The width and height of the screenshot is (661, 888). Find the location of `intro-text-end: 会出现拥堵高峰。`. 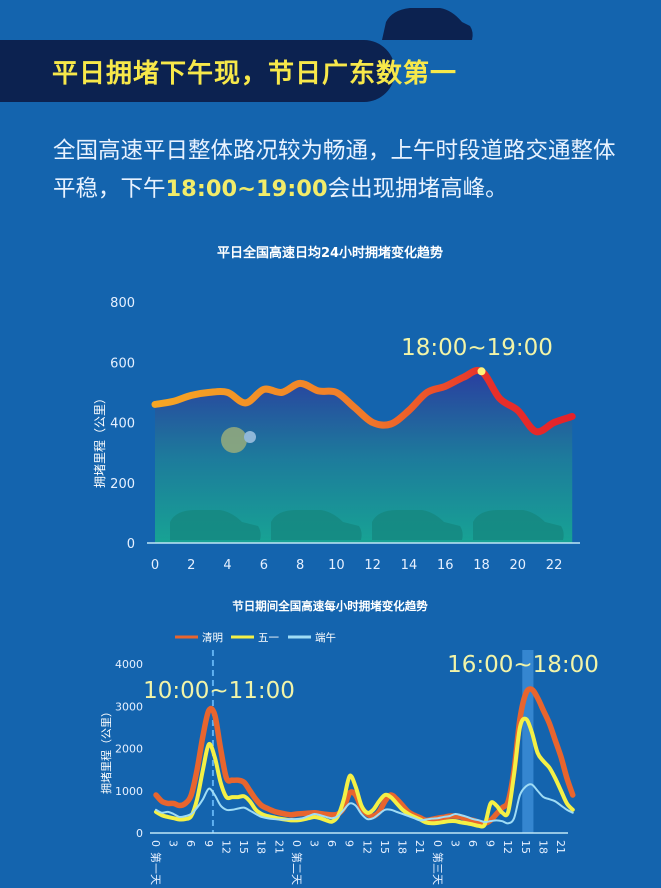

intro-text-end: 会出现拥堵高峰。 is located at coordinates (417, 189).